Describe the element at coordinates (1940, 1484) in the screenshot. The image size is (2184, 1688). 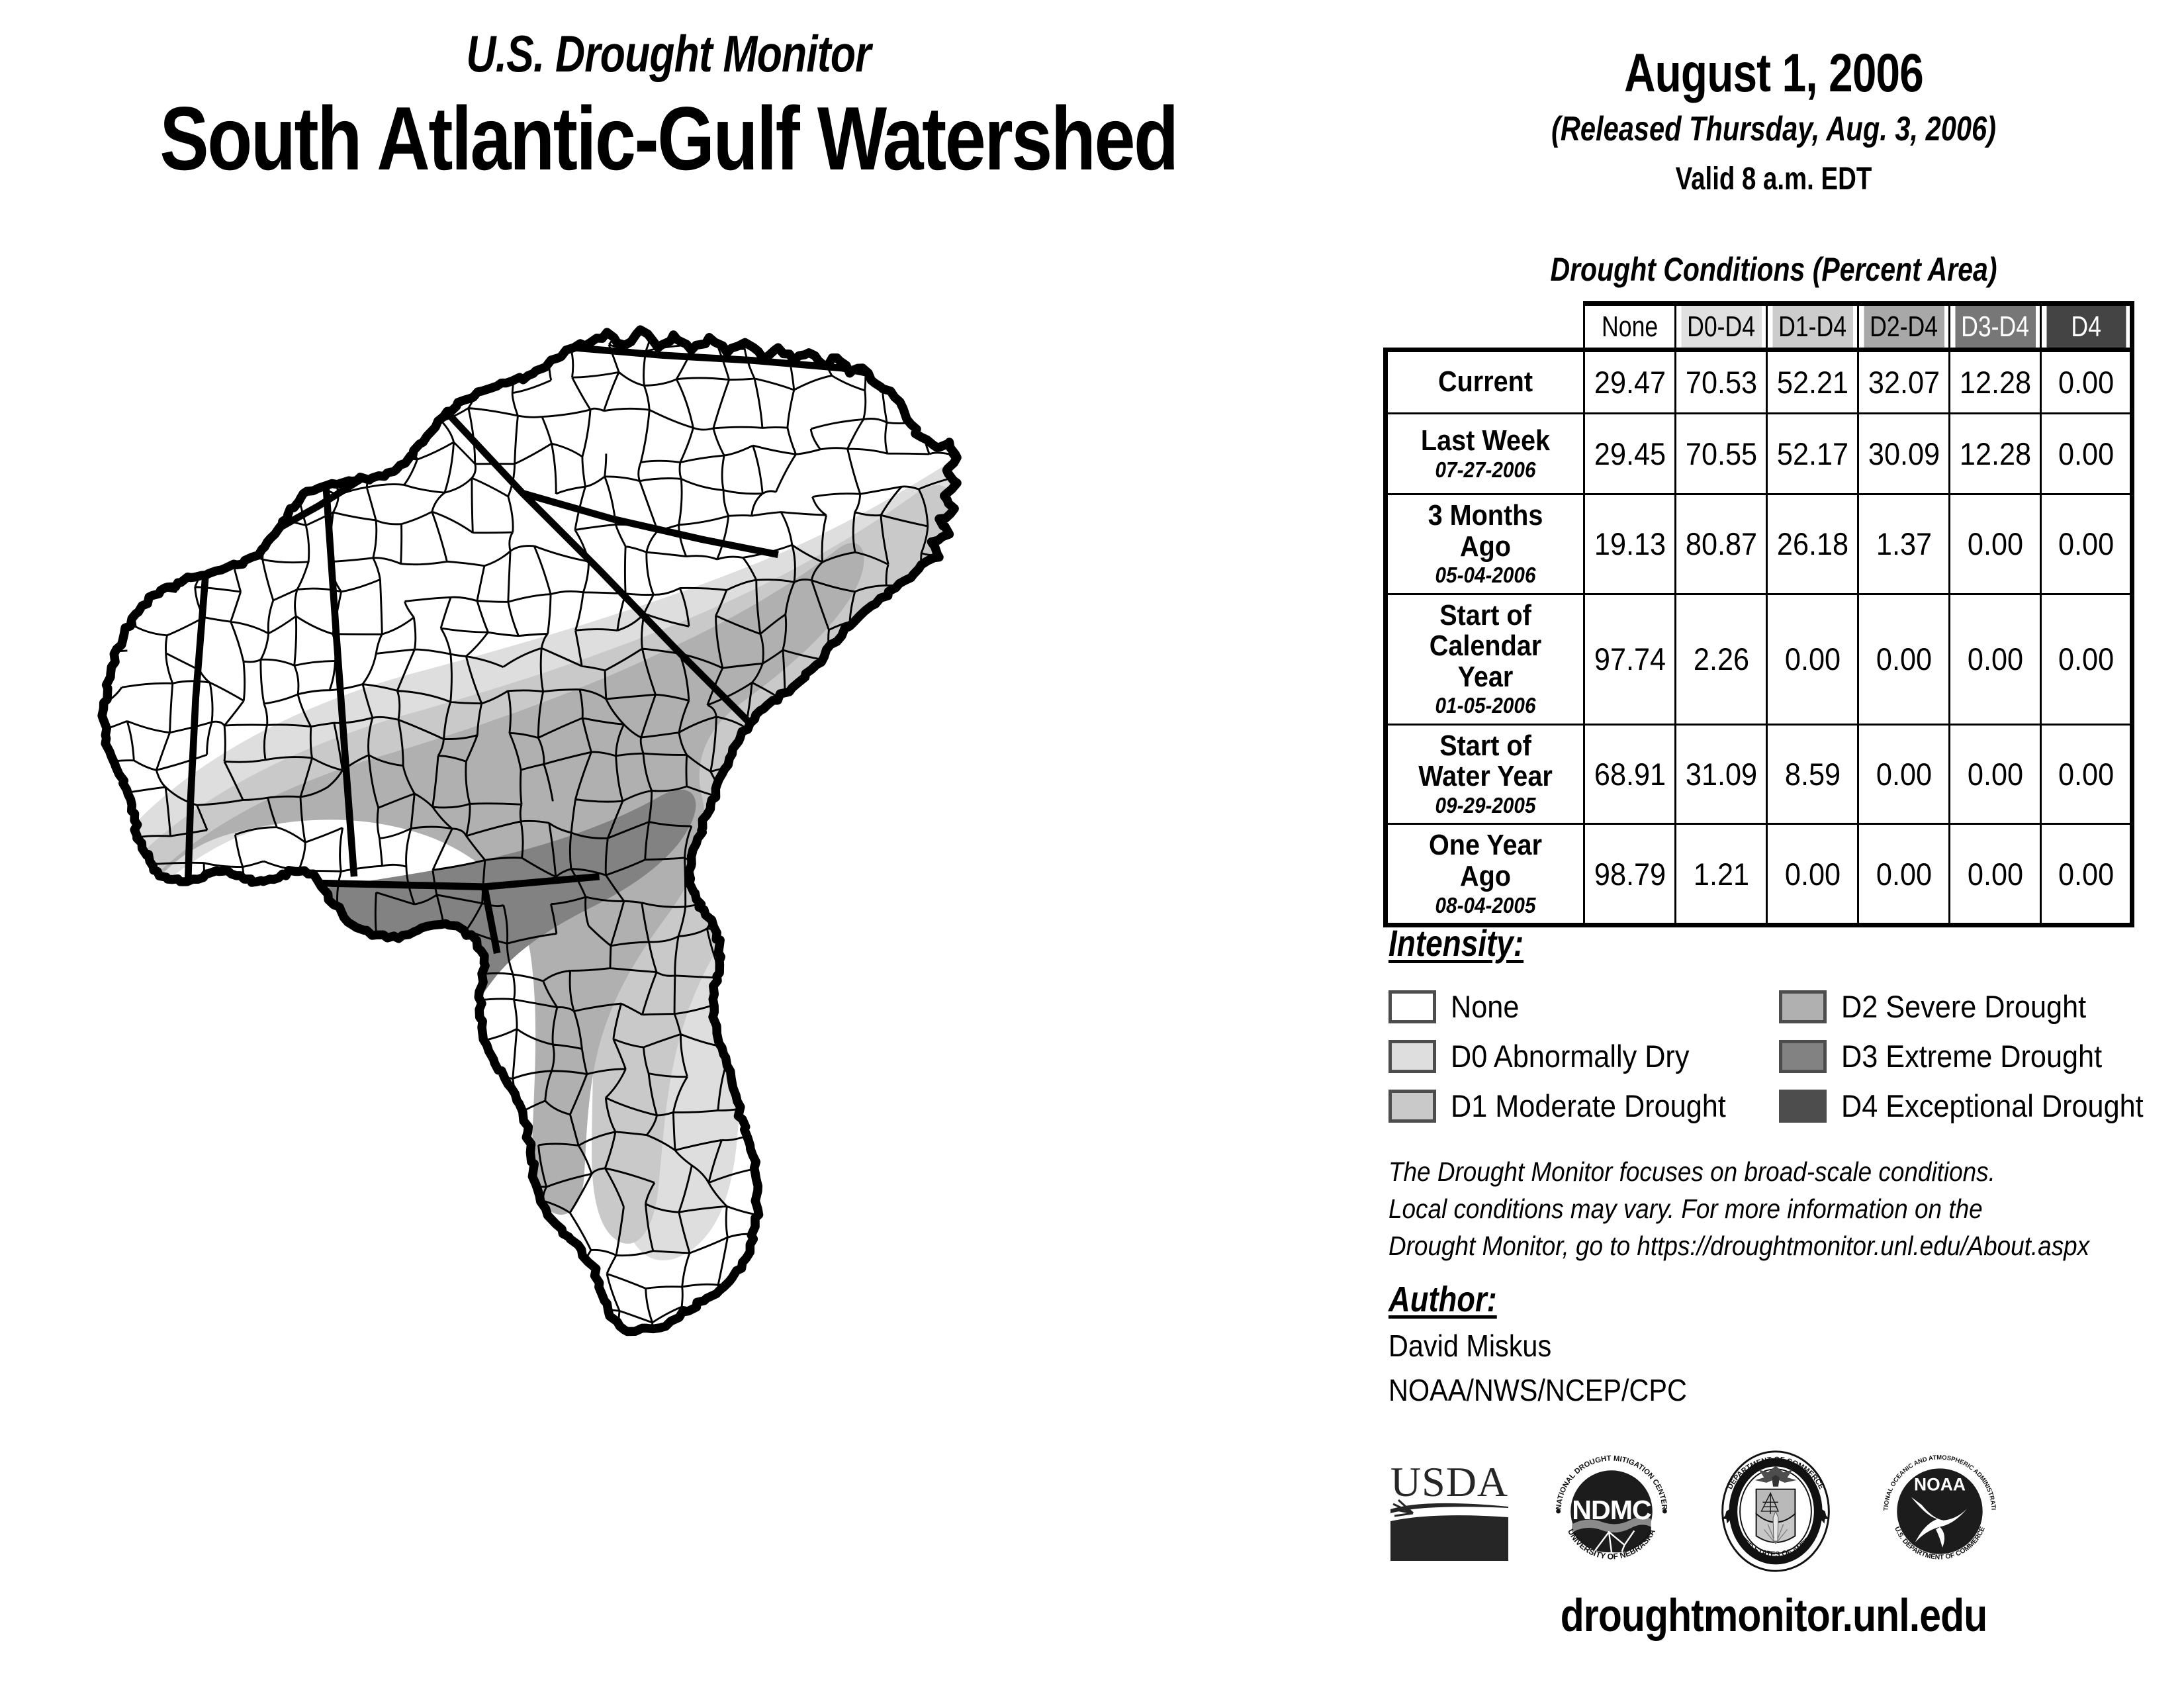
I see `svg-text: NOAA` at that location.